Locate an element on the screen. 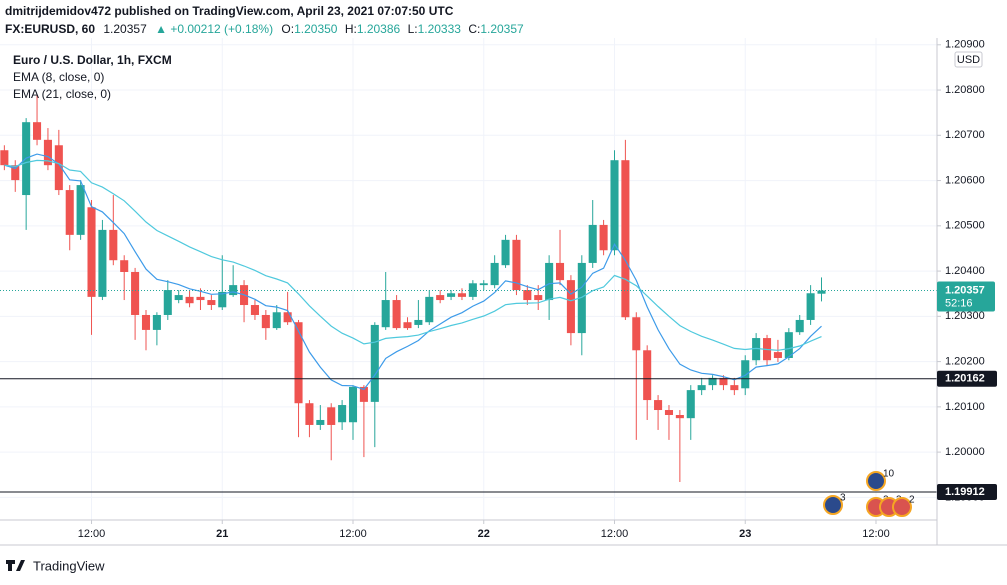 This screenshot has height=585, width=1007. y-tick-label: 1.20000 is located at coordinates (965, 452).